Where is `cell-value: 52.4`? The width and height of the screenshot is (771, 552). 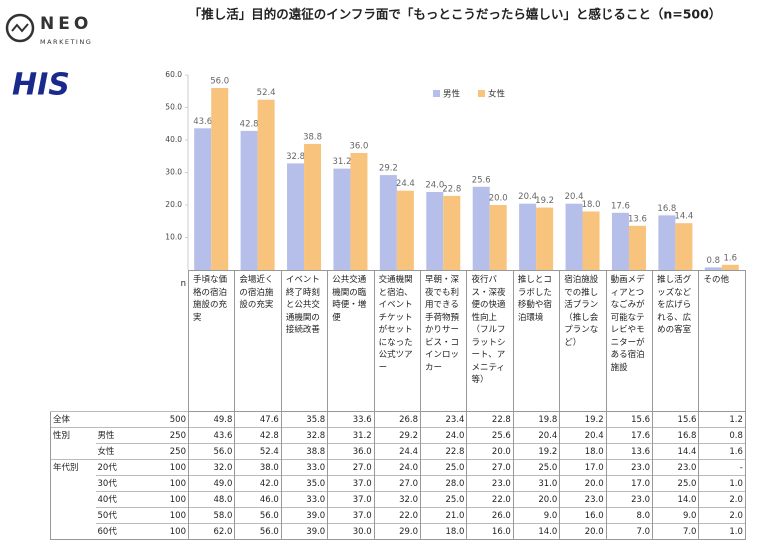 cell-value: 52.4 is located at coordinates (258, 451).